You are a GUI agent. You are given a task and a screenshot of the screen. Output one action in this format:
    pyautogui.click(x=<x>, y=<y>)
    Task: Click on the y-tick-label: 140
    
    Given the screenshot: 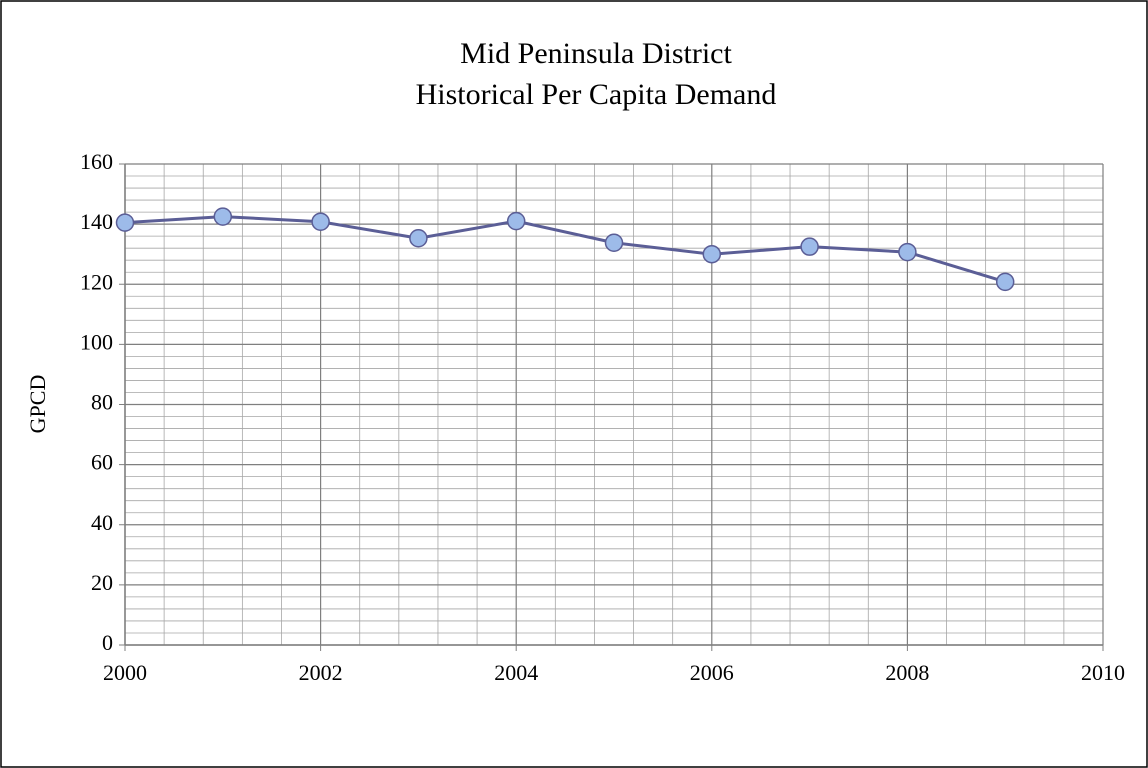 What is the action you would take?
    pyautogui.click(x=96, y=221)
    